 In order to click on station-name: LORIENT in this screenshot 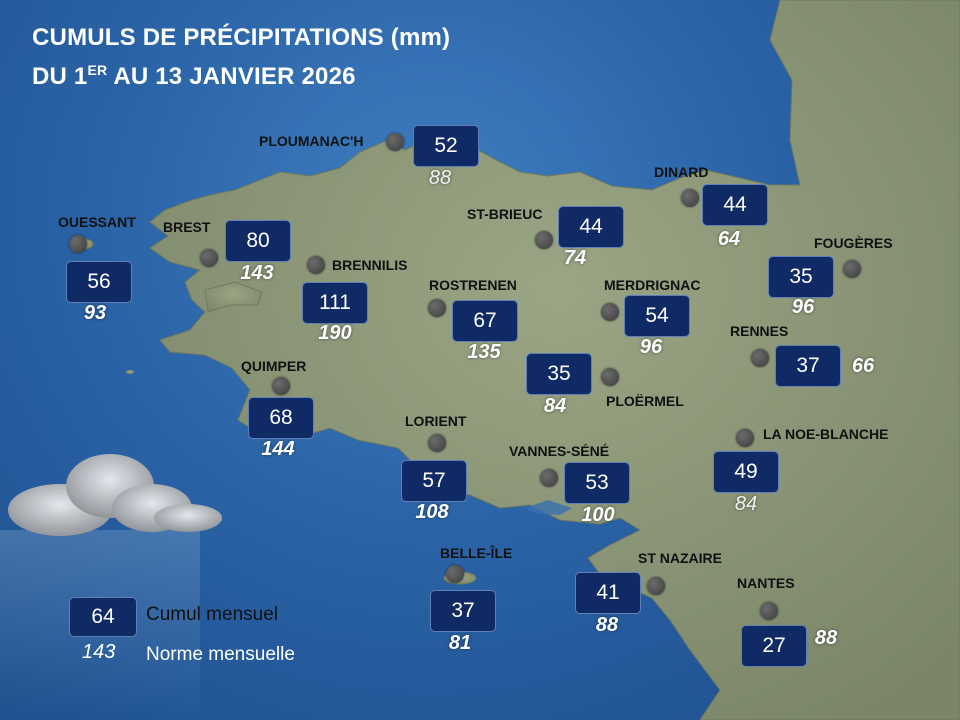, I will do `click(436, 421)`.